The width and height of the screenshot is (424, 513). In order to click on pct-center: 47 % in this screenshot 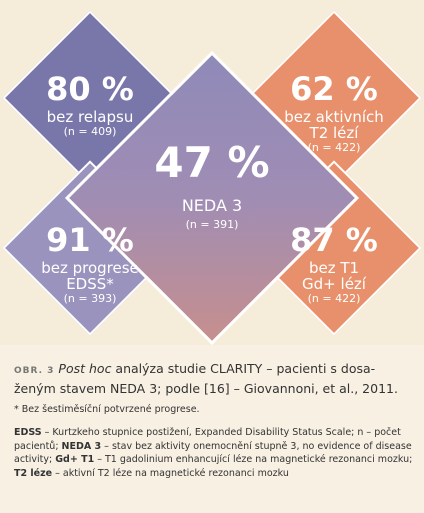, I will do `click(212, 162)`.